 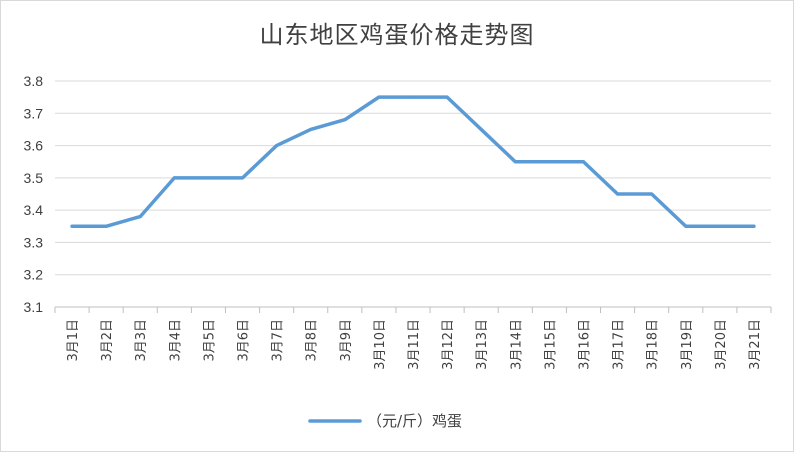 What do you see at coordinates (380, 344) in the screenshot?
I see `x-tick-label: 3月10日` at bounding box center [380, 344].